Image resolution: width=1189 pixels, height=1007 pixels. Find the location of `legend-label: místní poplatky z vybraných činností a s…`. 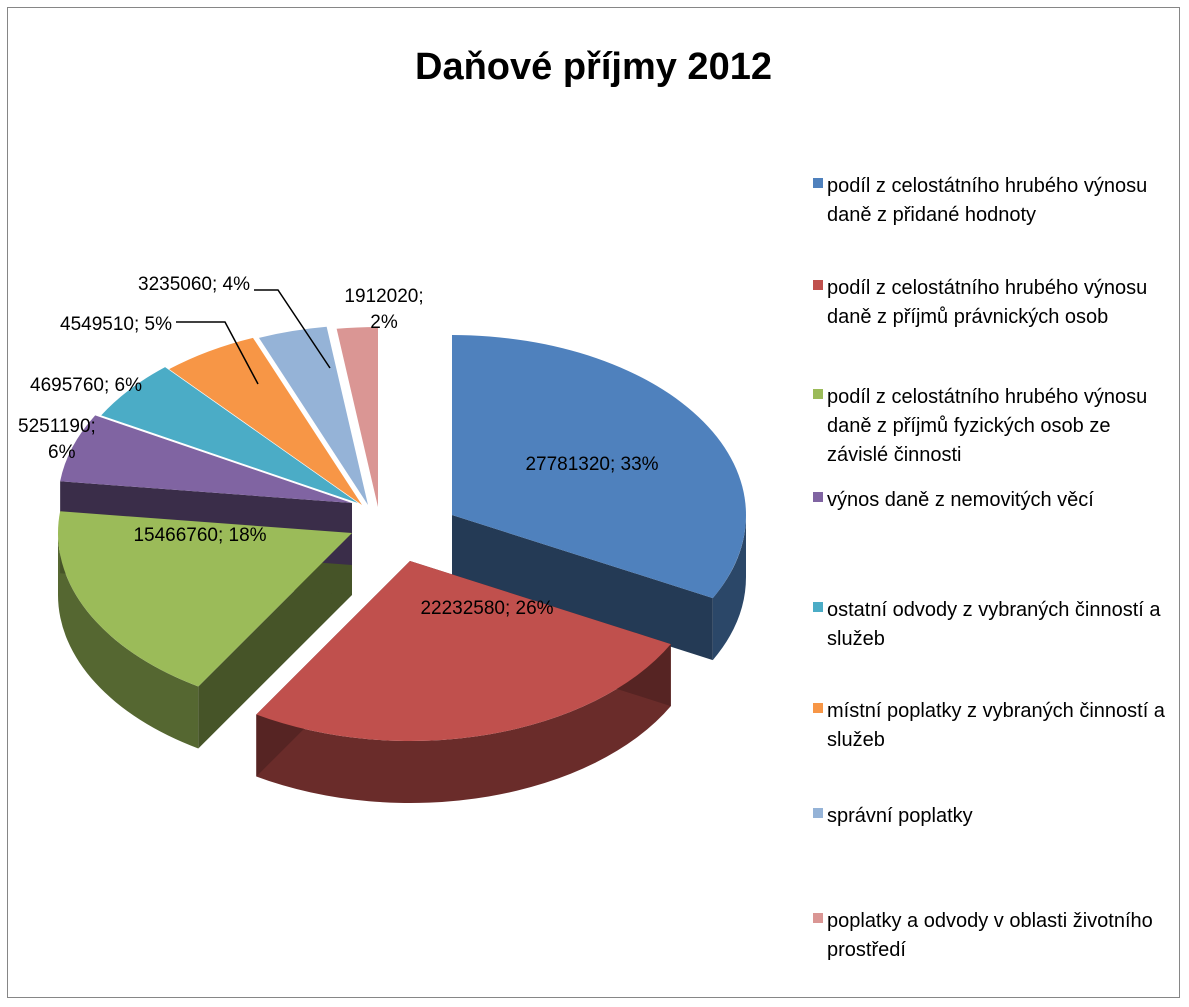

legend-label: místní poplatky z vybraných činností a s… is located at coordinates (996, 725).